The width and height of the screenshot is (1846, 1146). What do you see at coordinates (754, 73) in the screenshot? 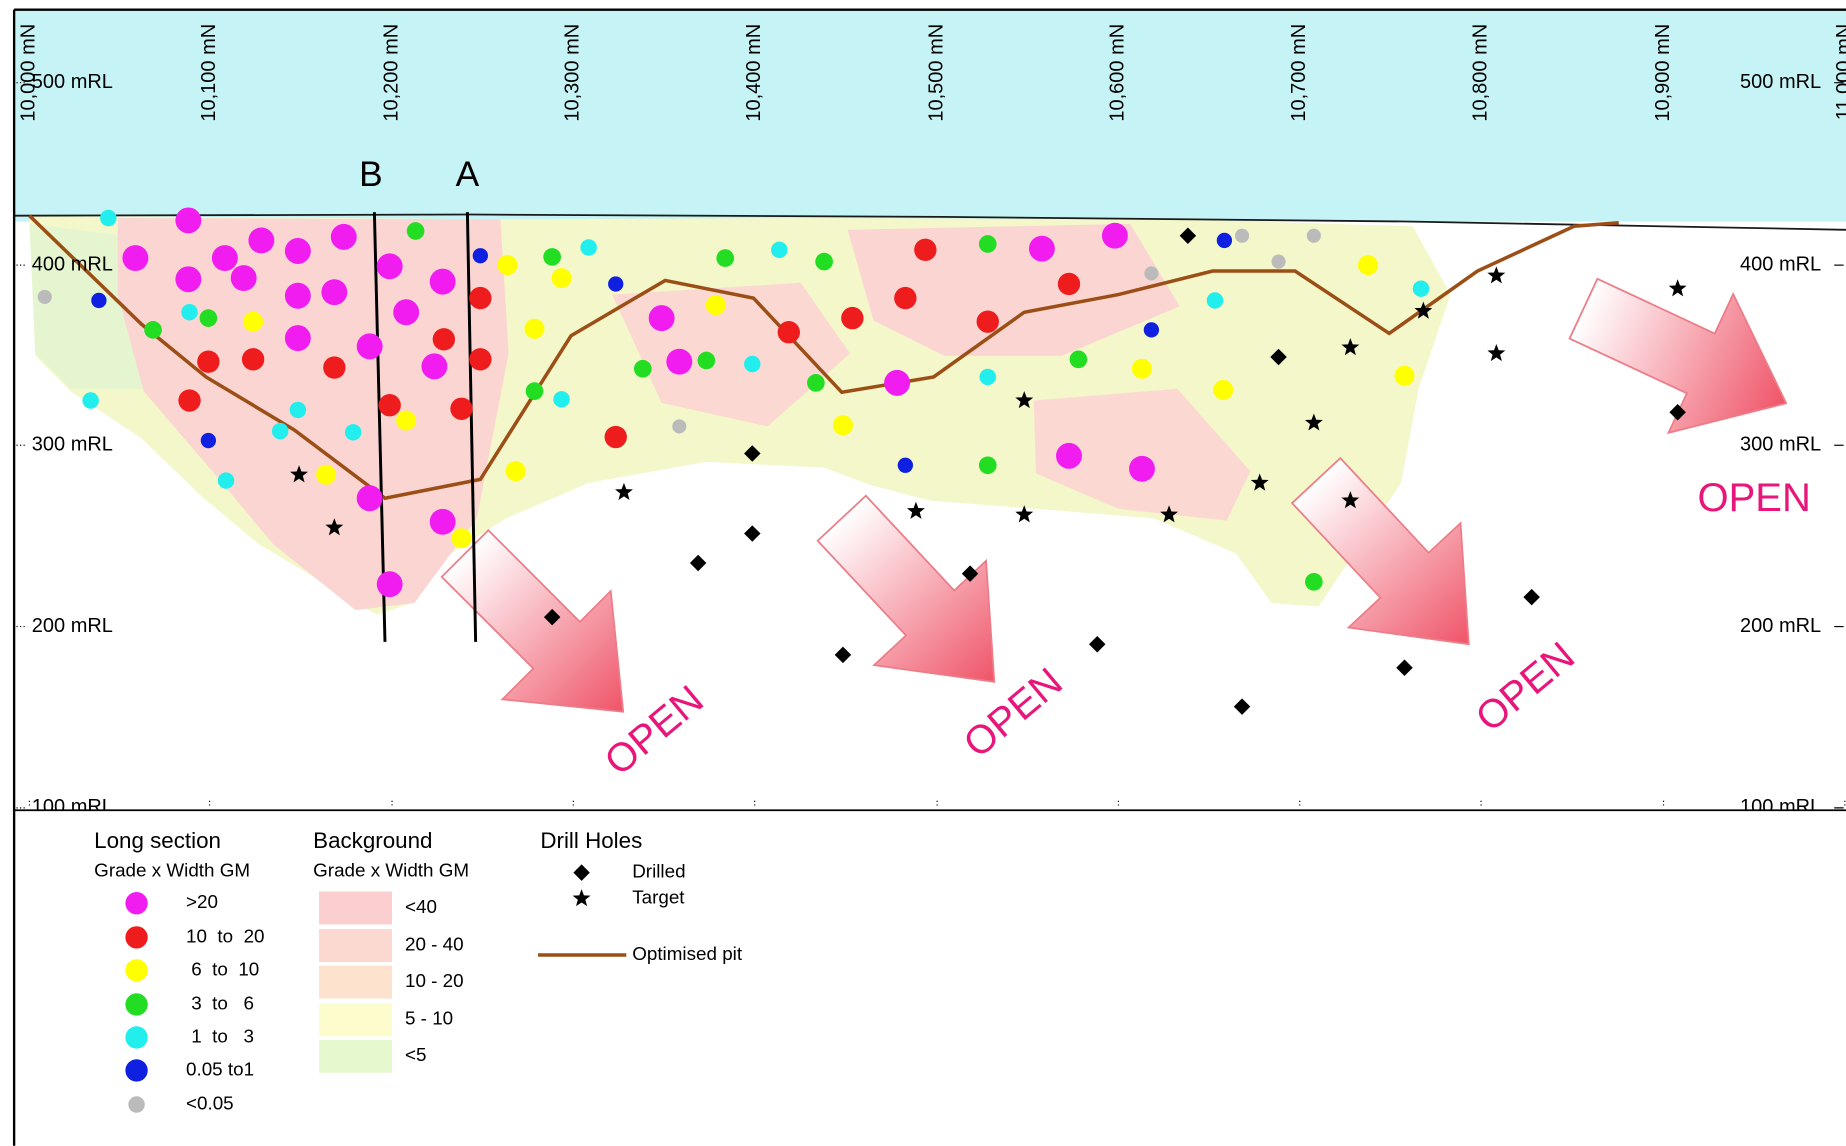
I see `northing-label: 10,400 mN` at bounding box center [754, 73].